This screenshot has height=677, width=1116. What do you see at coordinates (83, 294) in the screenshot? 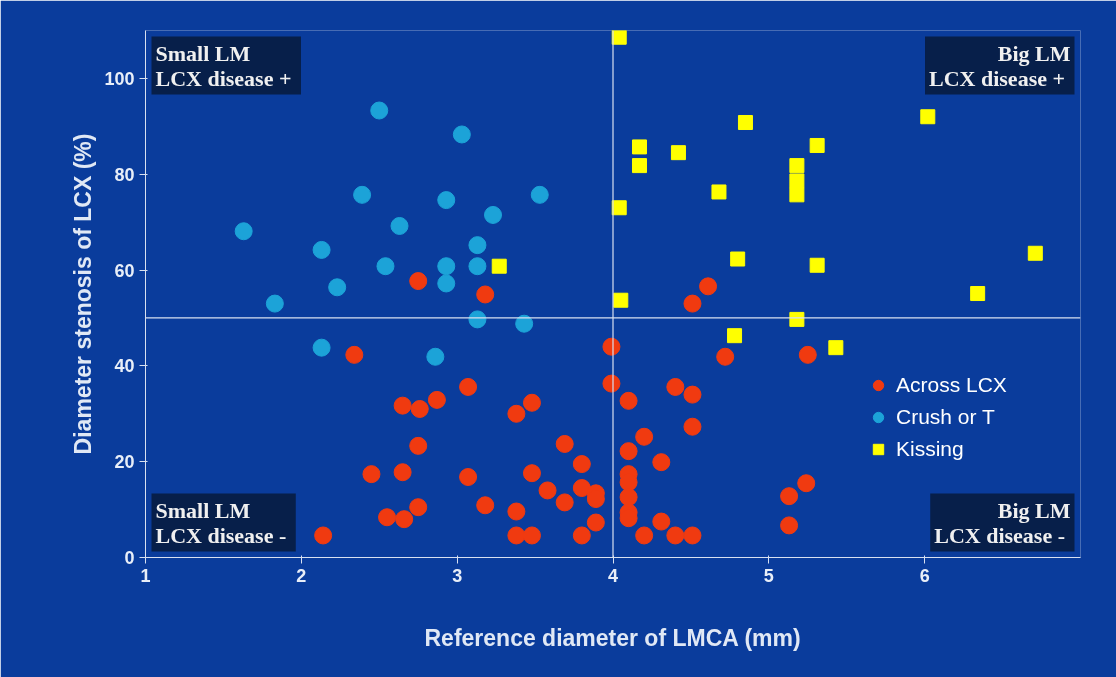
I see `y-axis-title: Diameter stenosis of LCX (%)` at bounding box center [83, 294].